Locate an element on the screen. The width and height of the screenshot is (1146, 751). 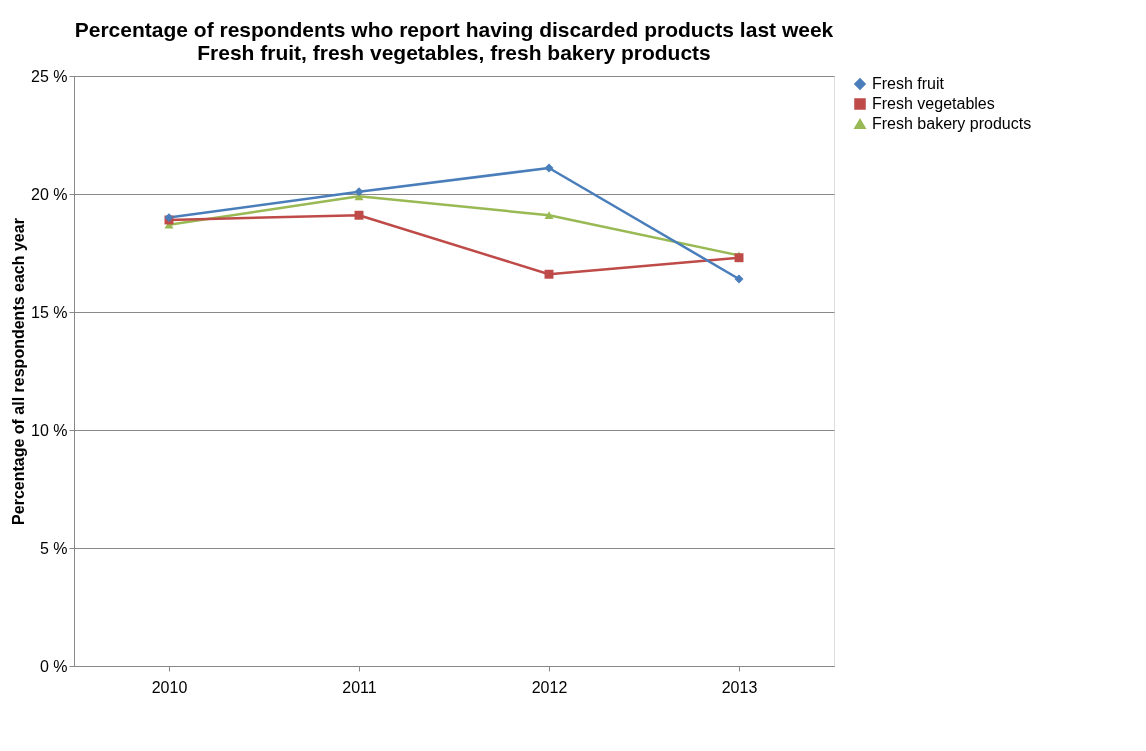
x-tick-label: 2010 is located at coordinates (169, 687).